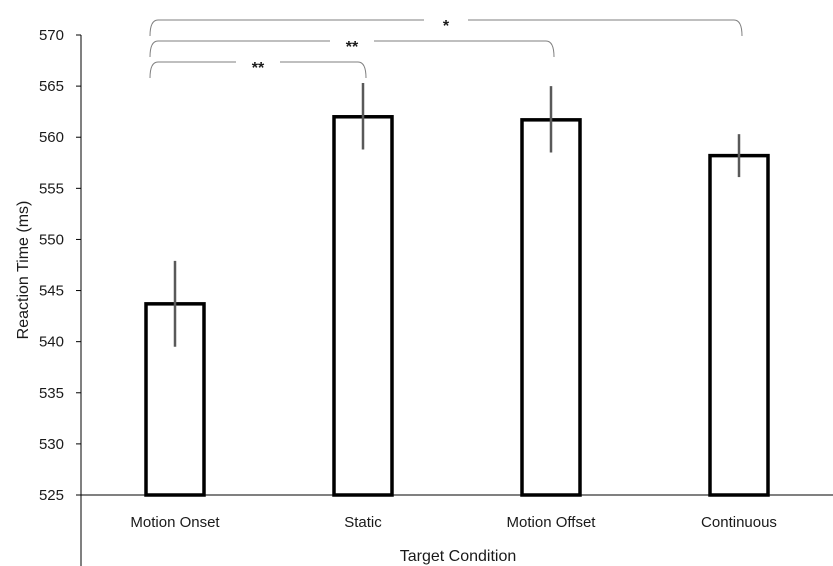 The height and width of the screenshot is (566, 833). I want to click on y-tick-label: 540, so click(51, 342).